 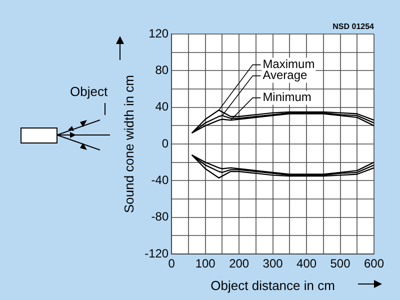 I want to click on y-axis-title: Sound cone width in cm, so click(x=128, y=144).